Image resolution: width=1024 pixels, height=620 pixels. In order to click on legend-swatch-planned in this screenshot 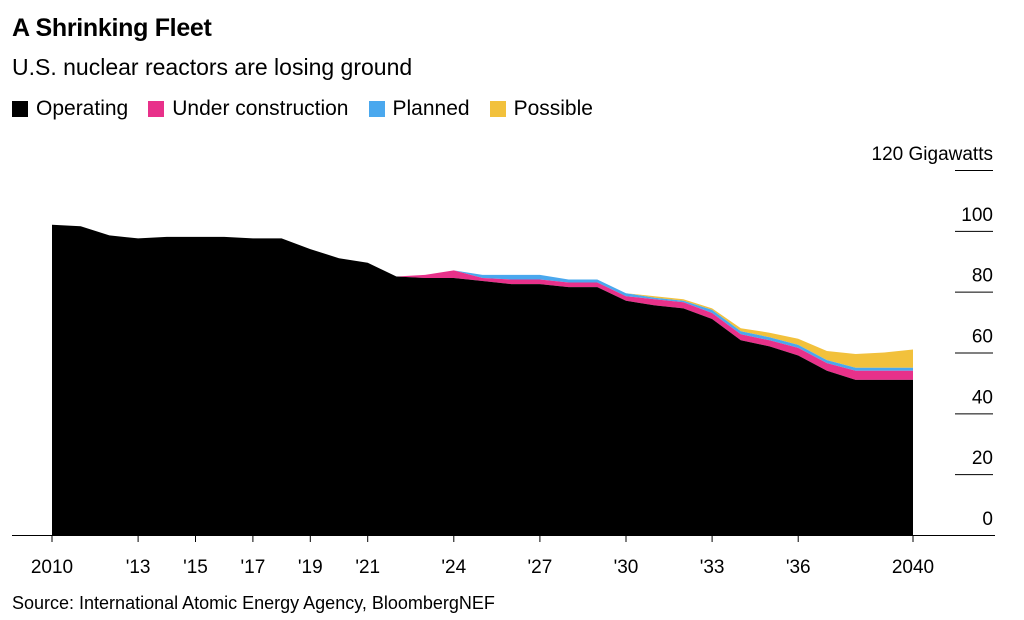, I will do `click(376, 109)`.